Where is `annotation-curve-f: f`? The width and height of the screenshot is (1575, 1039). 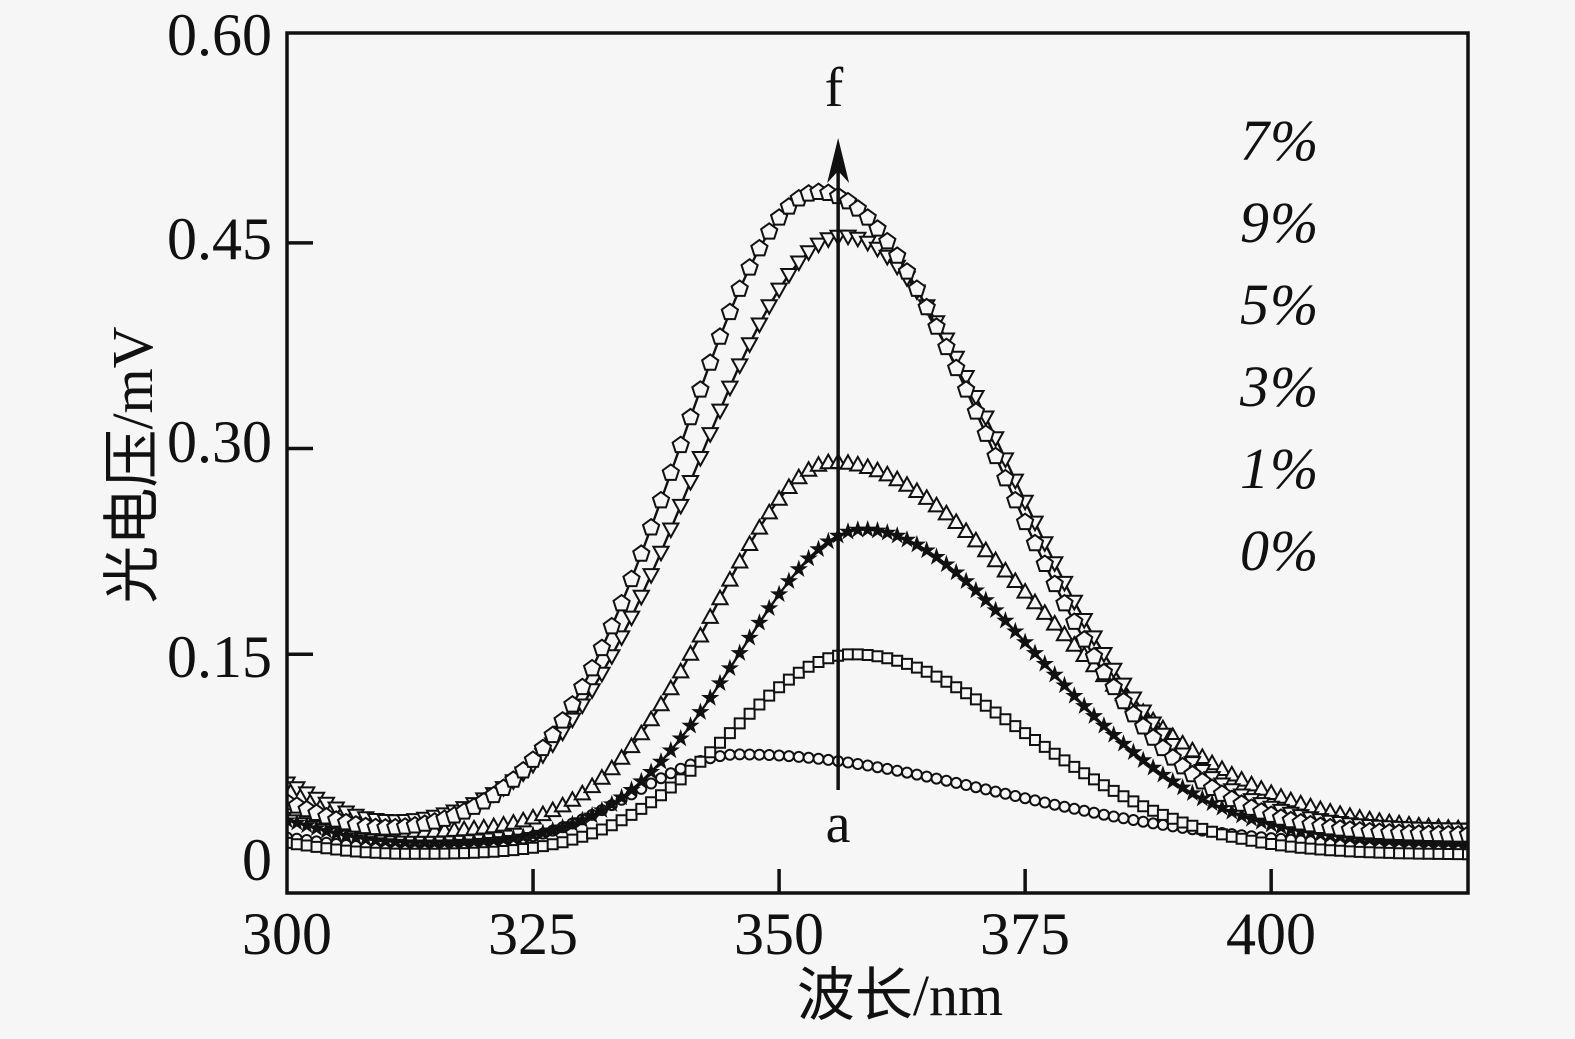 annotation-curve-f: f is located at coordinates (834, 88).